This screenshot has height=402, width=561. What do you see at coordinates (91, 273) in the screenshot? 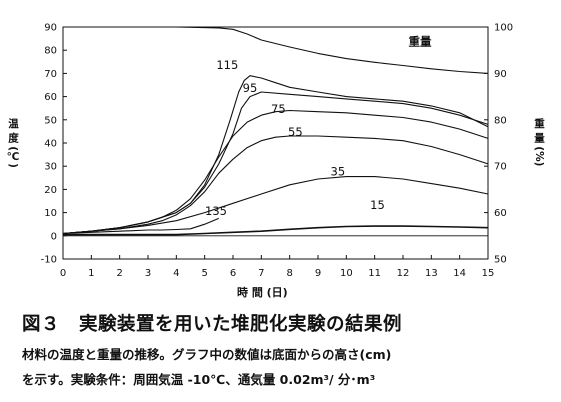
I see `x-tick-label: 1` at bounding box center [91, 273].